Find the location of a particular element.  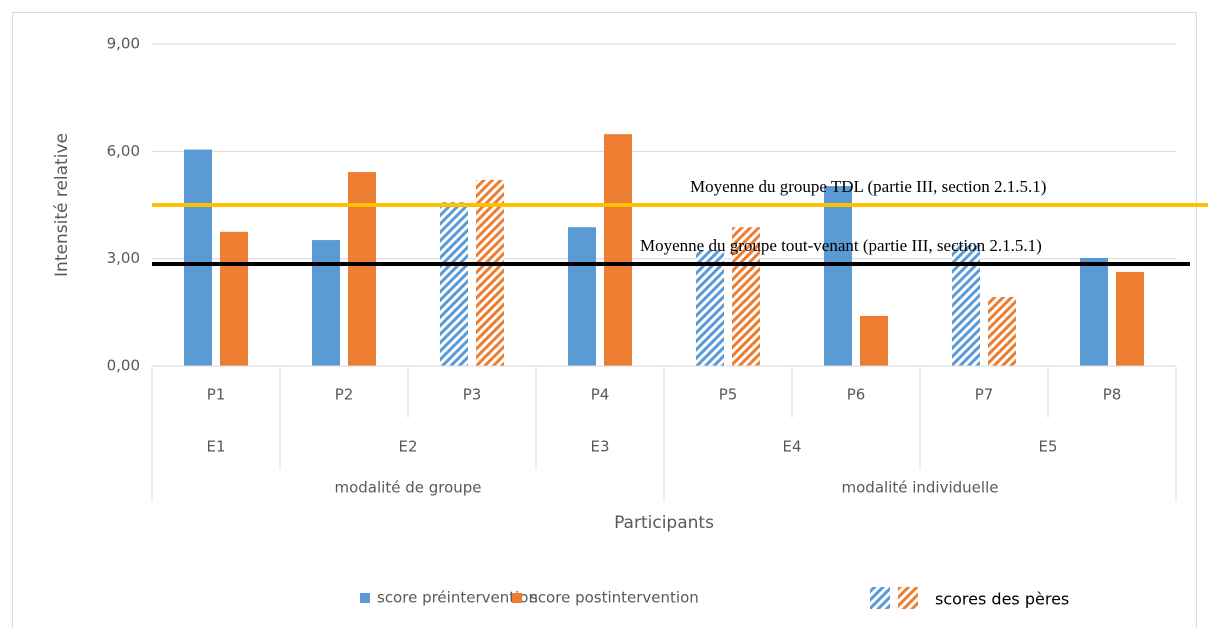

y-tick-label: 9,00 is located at coordinates (123, 44).